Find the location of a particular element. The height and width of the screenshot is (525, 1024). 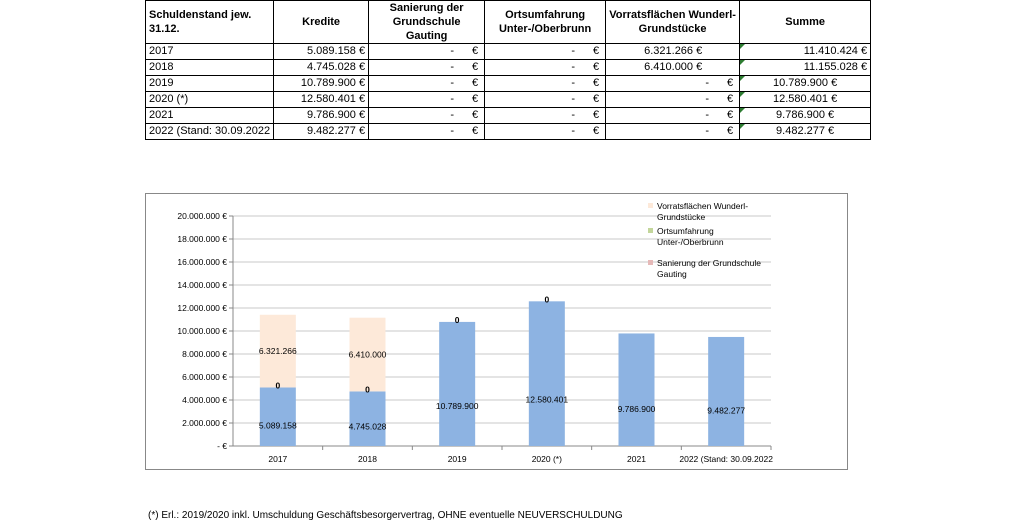

cell-kredite: 4.745.028 € is located at coordinates (321, 67).